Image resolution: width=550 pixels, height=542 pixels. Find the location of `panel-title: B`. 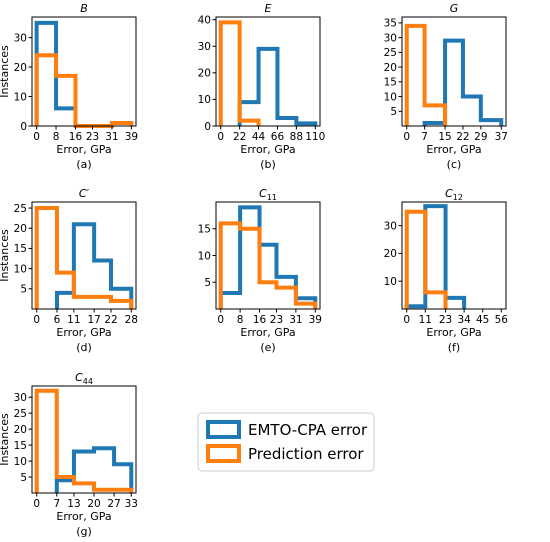

panel-title: B is located at coordinates (84, 8).